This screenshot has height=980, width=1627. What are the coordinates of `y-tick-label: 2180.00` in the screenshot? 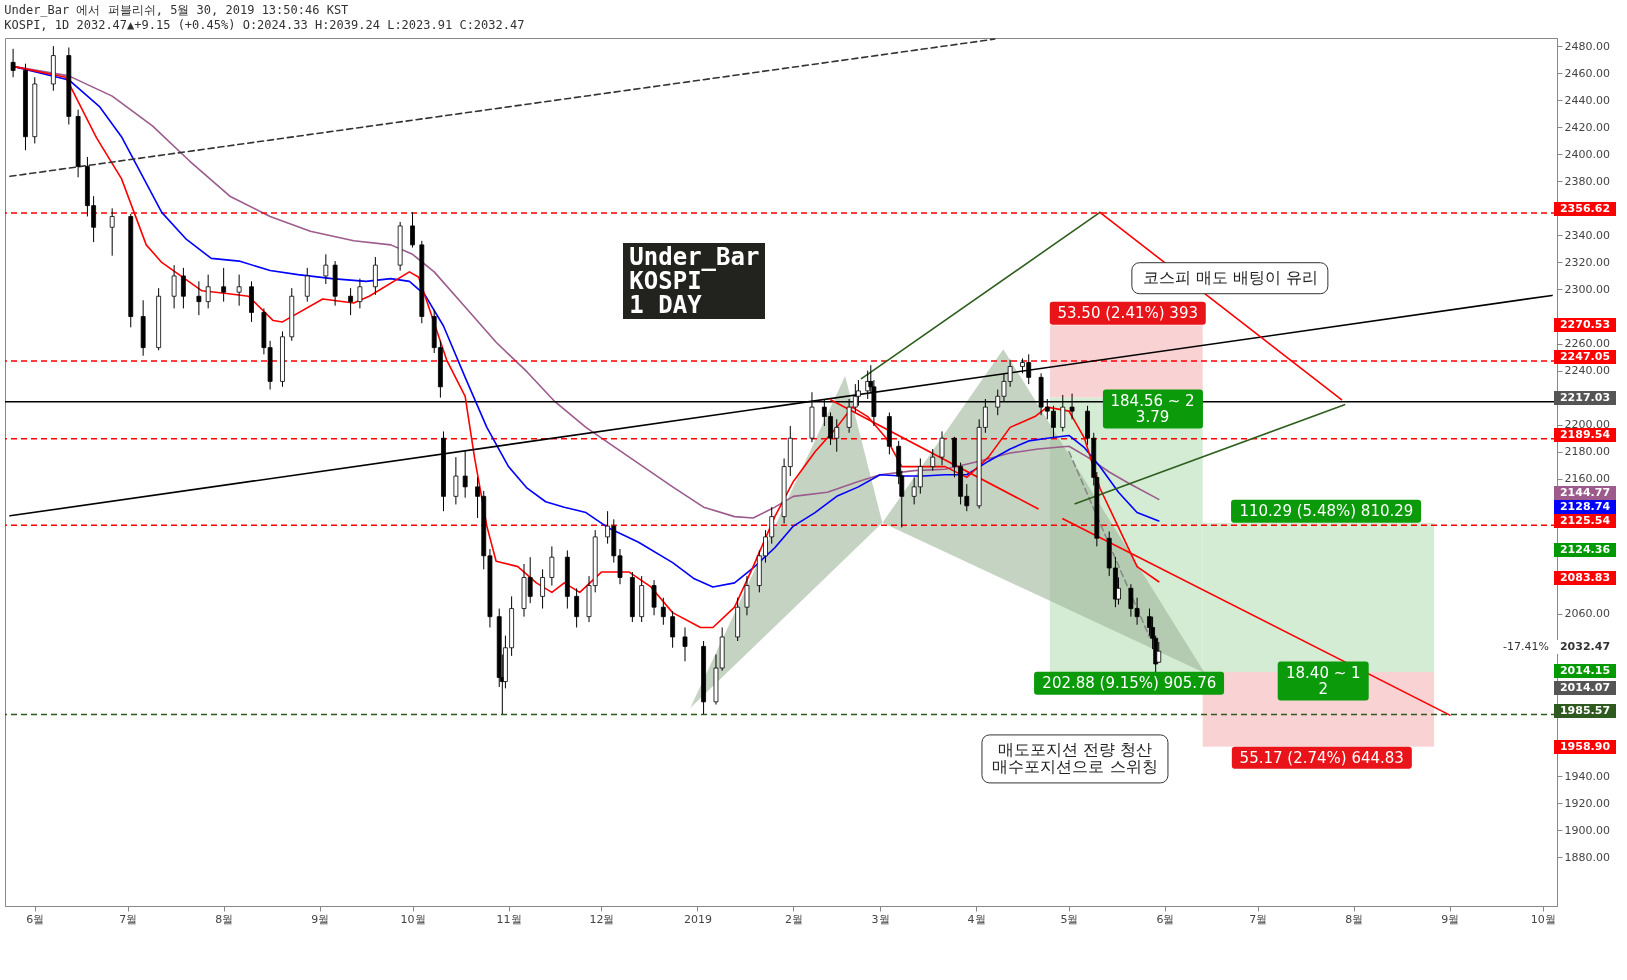 It's located at (1587, 452).